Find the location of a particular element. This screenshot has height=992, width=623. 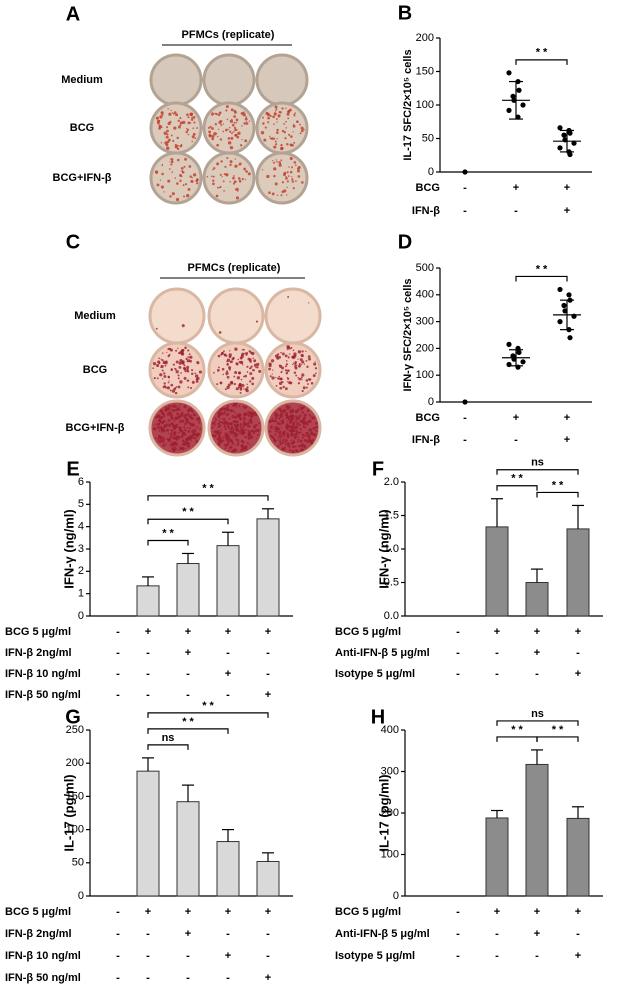

y-tick-label: 200 is located at coordinates (75, 763).